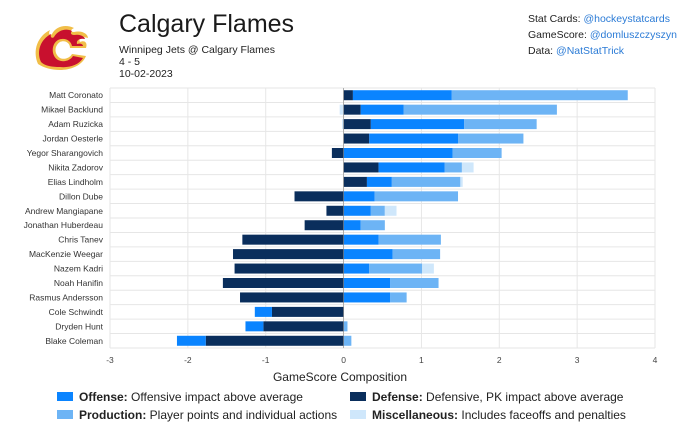 This screenshot has width=680, height=439. I want to click on y-tick-label: Matt Coronato, so click(76, 95).